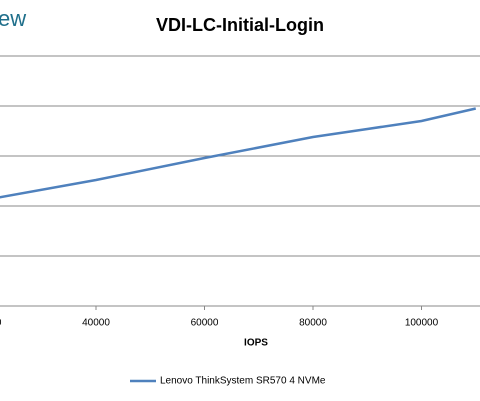 The width and height of the screenshot is (480, 401). What do you see at coordinates (422, 323) in the screenshot?
I see `x-tick-label: 100000` at bounding box center [422, 323].